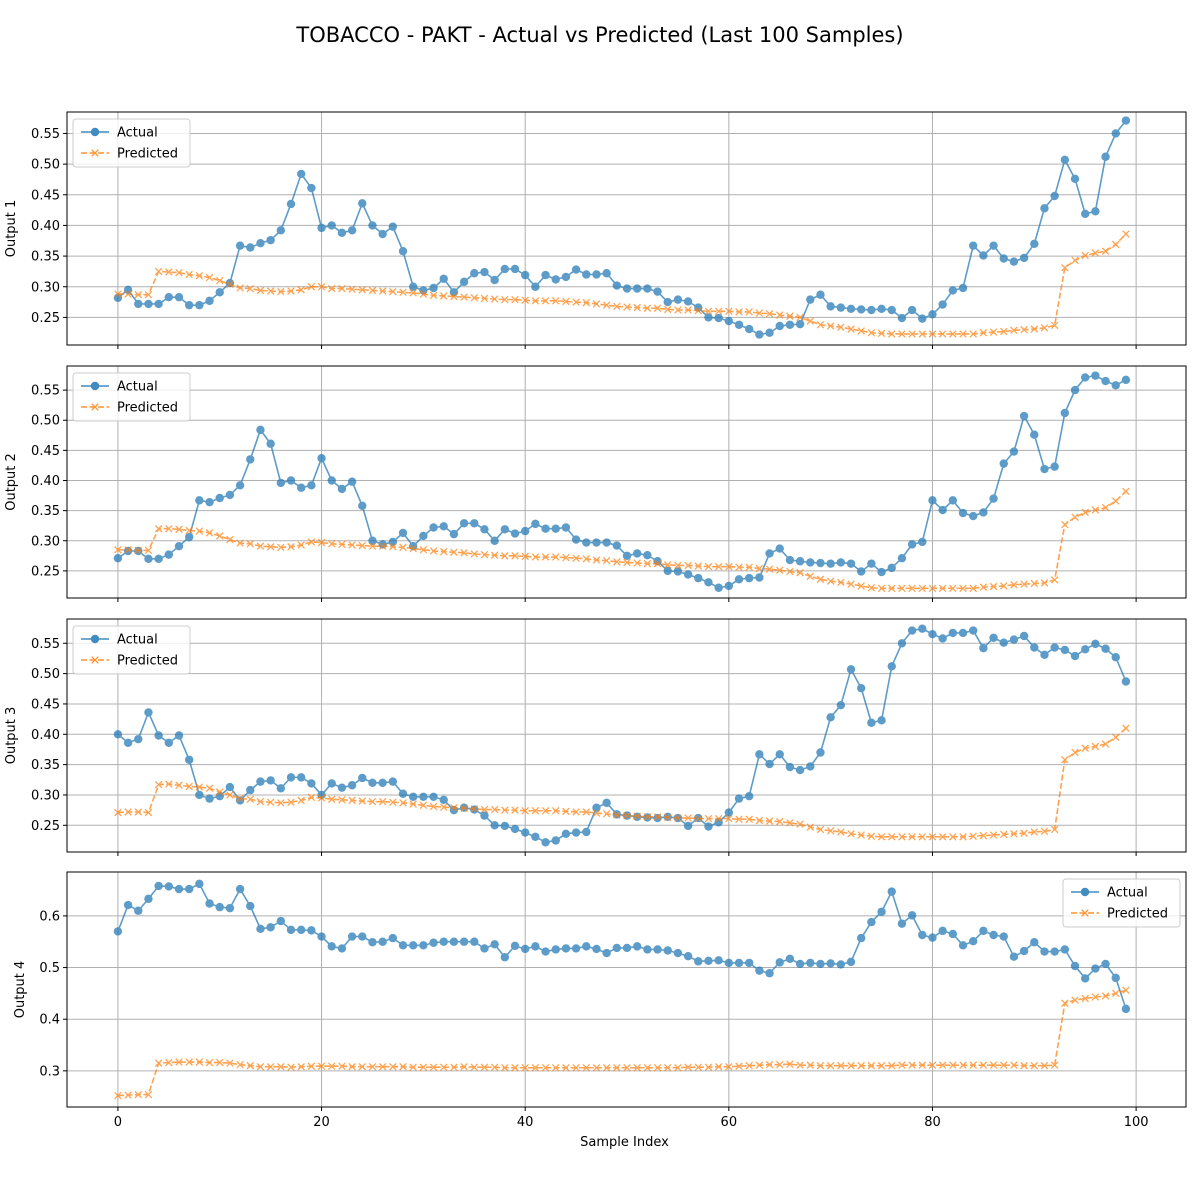  I want to click on x-axis-label: Sample Index, so click(624, 1142).